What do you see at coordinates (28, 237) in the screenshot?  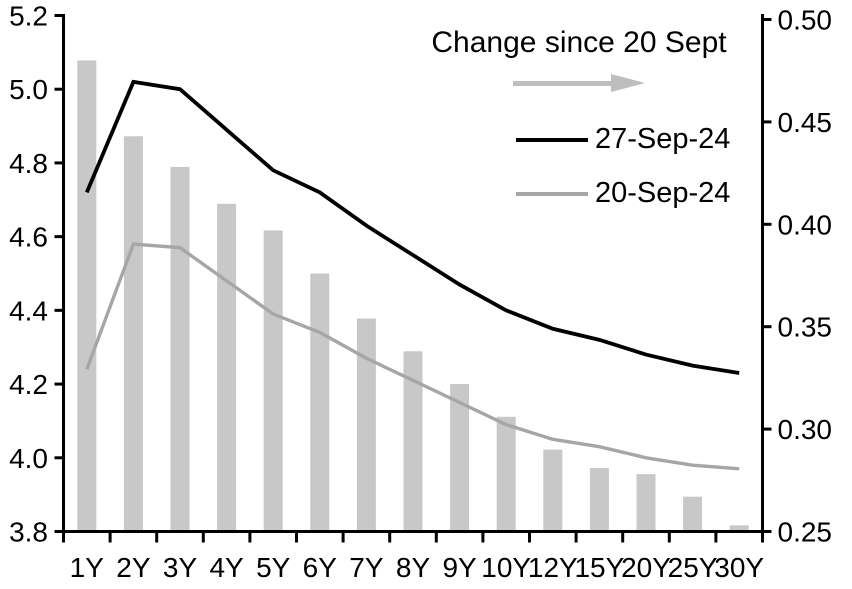 I see `left-axis-tick-label: 4.6` at bounding box center [28, 237].